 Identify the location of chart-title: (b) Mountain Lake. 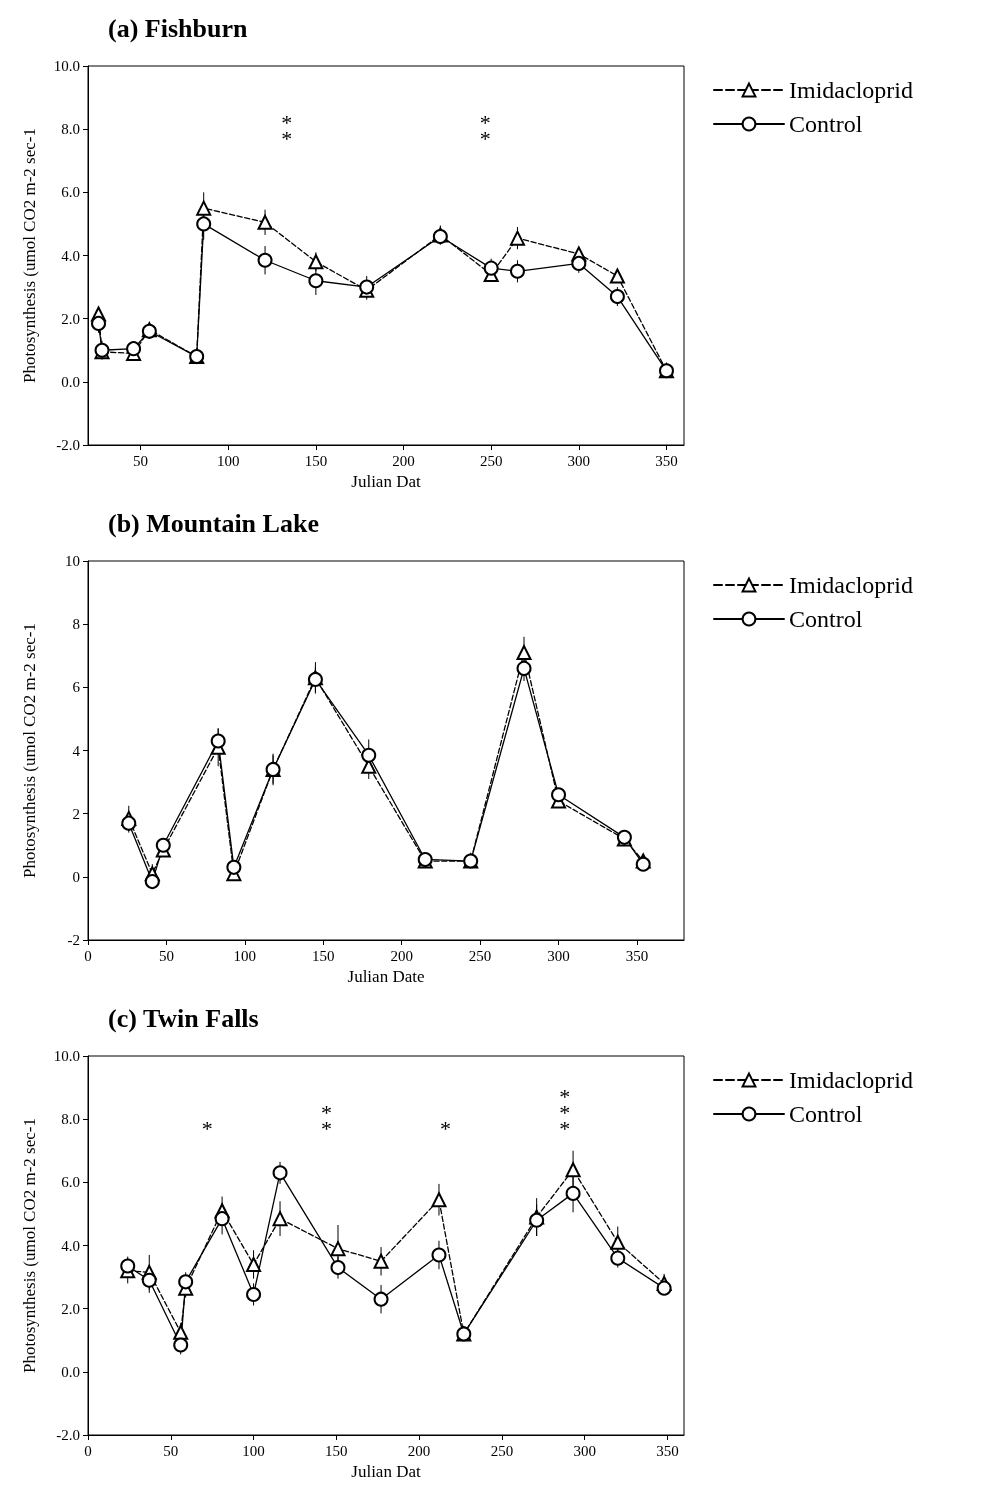
(213, 523).